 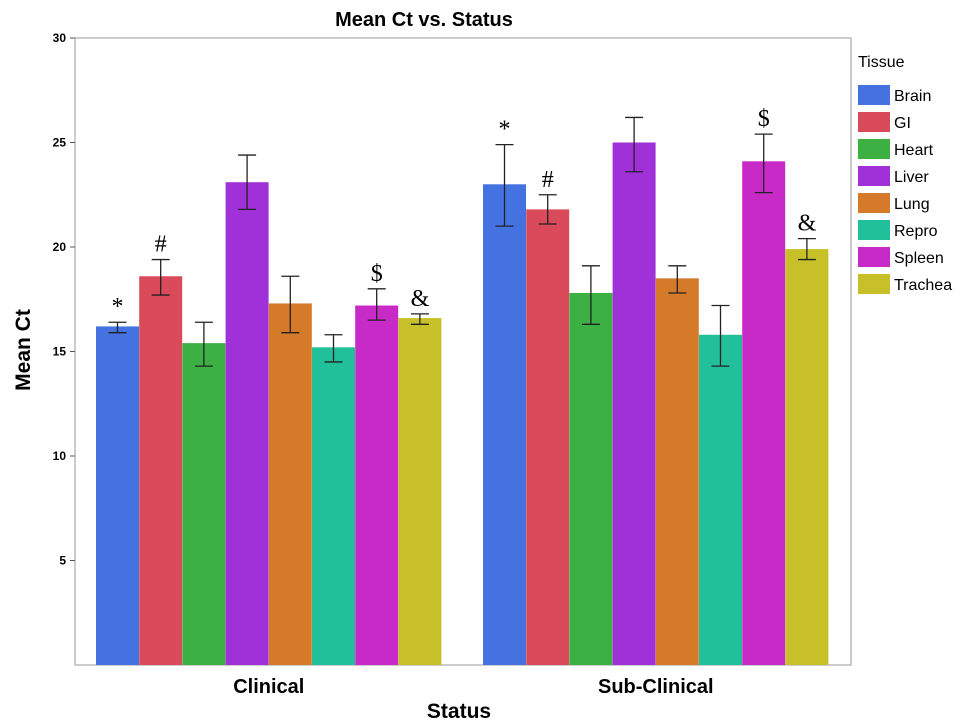 I want to click on legend-label: Liver, so click(x=911, y=177).